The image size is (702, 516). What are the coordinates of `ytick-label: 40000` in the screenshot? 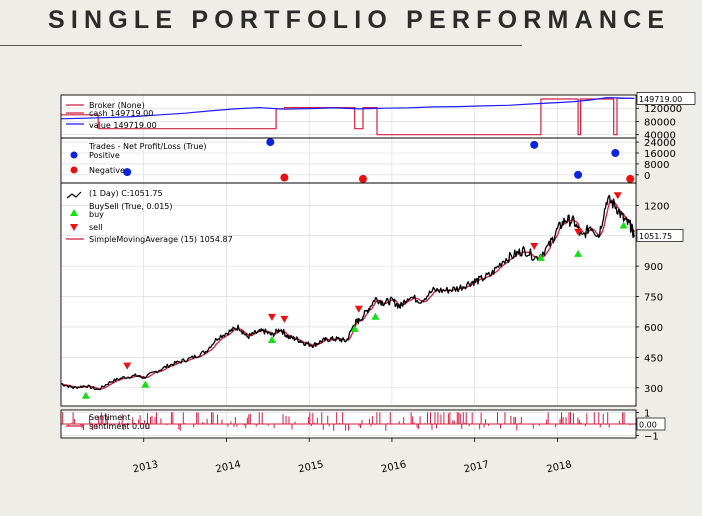 It's located at (660, 136).